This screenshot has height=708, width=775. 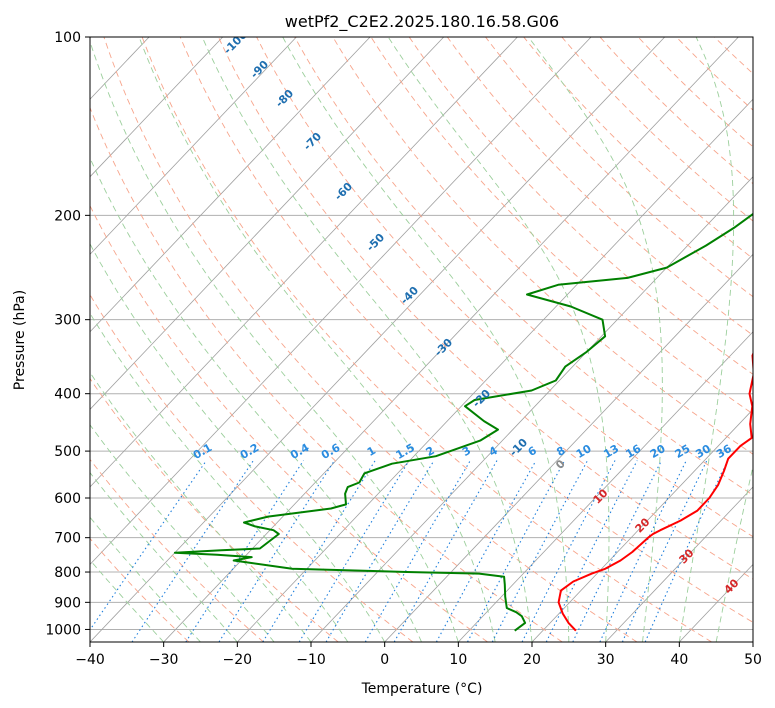 What do you see at coordinates (611, 451) in the screenshot?
I see `mixing-ratio-label: 13` at bounding box center [611, 451].